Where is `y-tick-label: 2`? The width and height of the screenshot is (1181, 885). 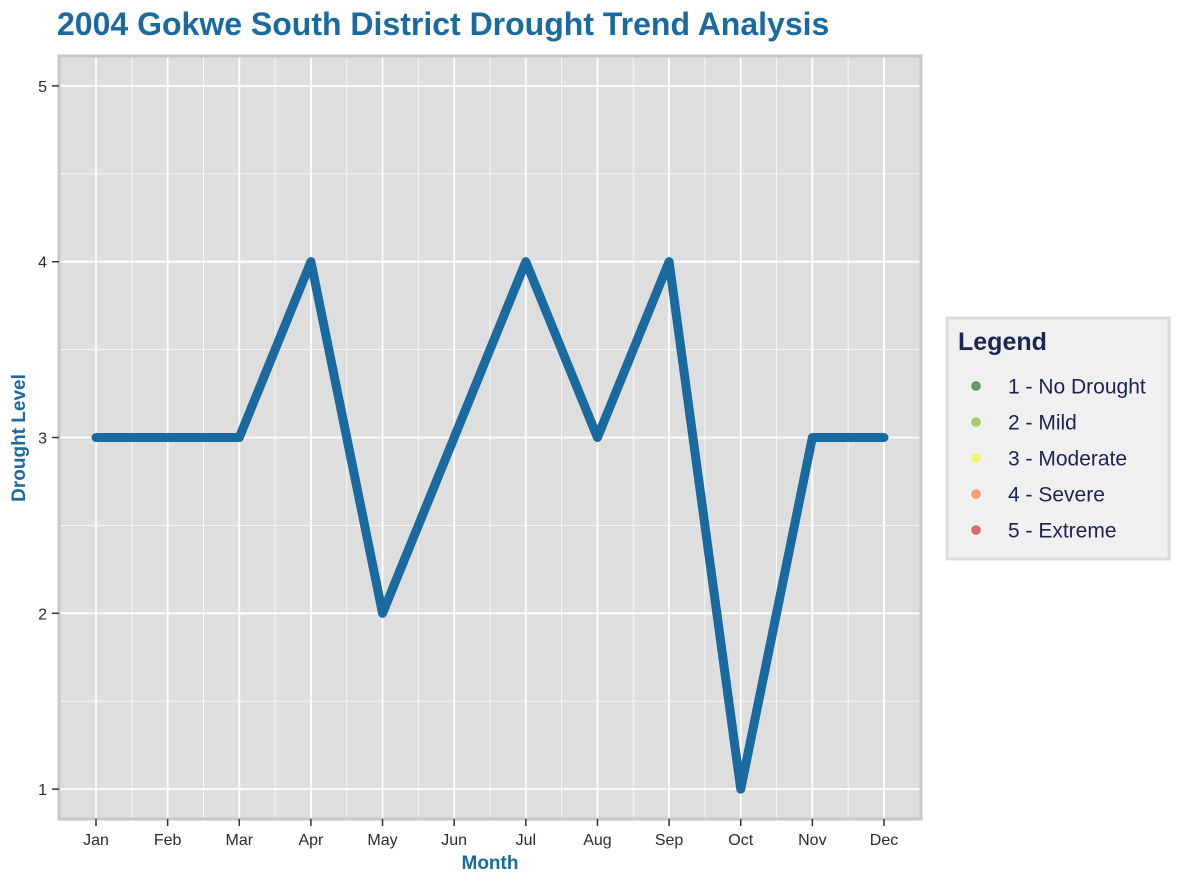
y-tick-label: 2 is located at coordinates (42, 614).